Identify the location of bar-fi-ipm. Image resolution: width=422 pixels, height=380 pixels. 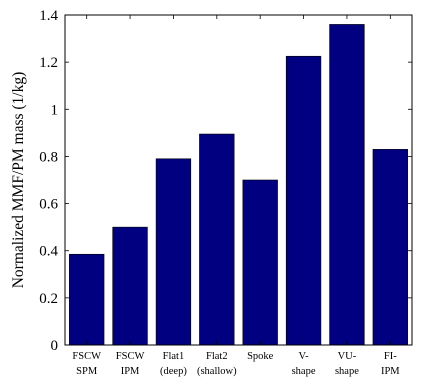
(390, 247).